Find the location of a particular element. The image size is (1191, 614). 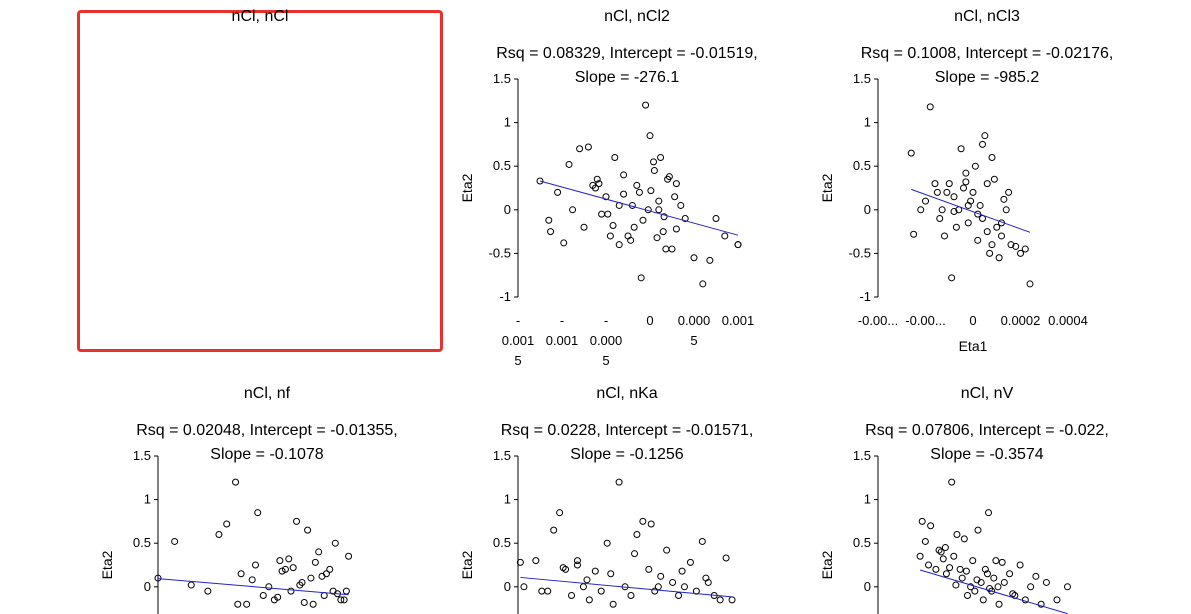

x-tick-label: 0.0004 is located at coordinates (1068, 320).